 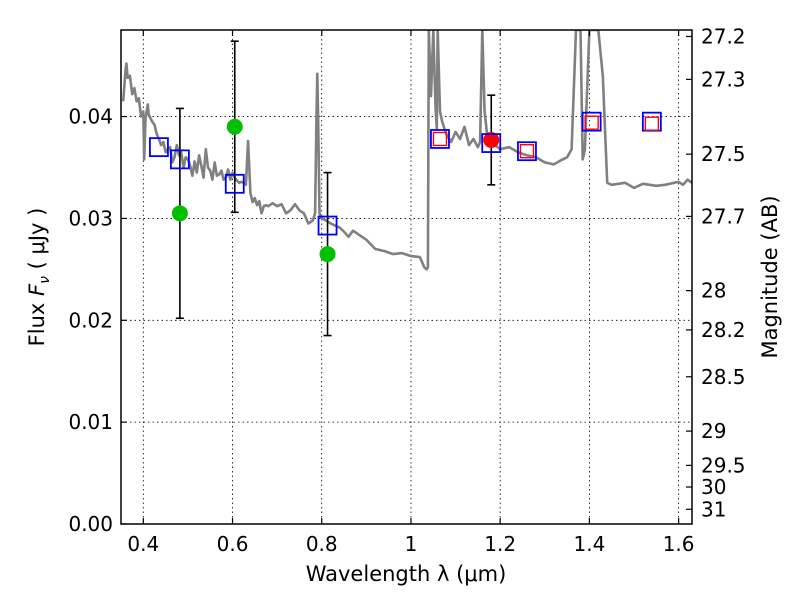 What do you see at coordinates (723, 79) in the screenshot?
I see `y2-tick-label: 27.3` at bounding box center [723, 79].